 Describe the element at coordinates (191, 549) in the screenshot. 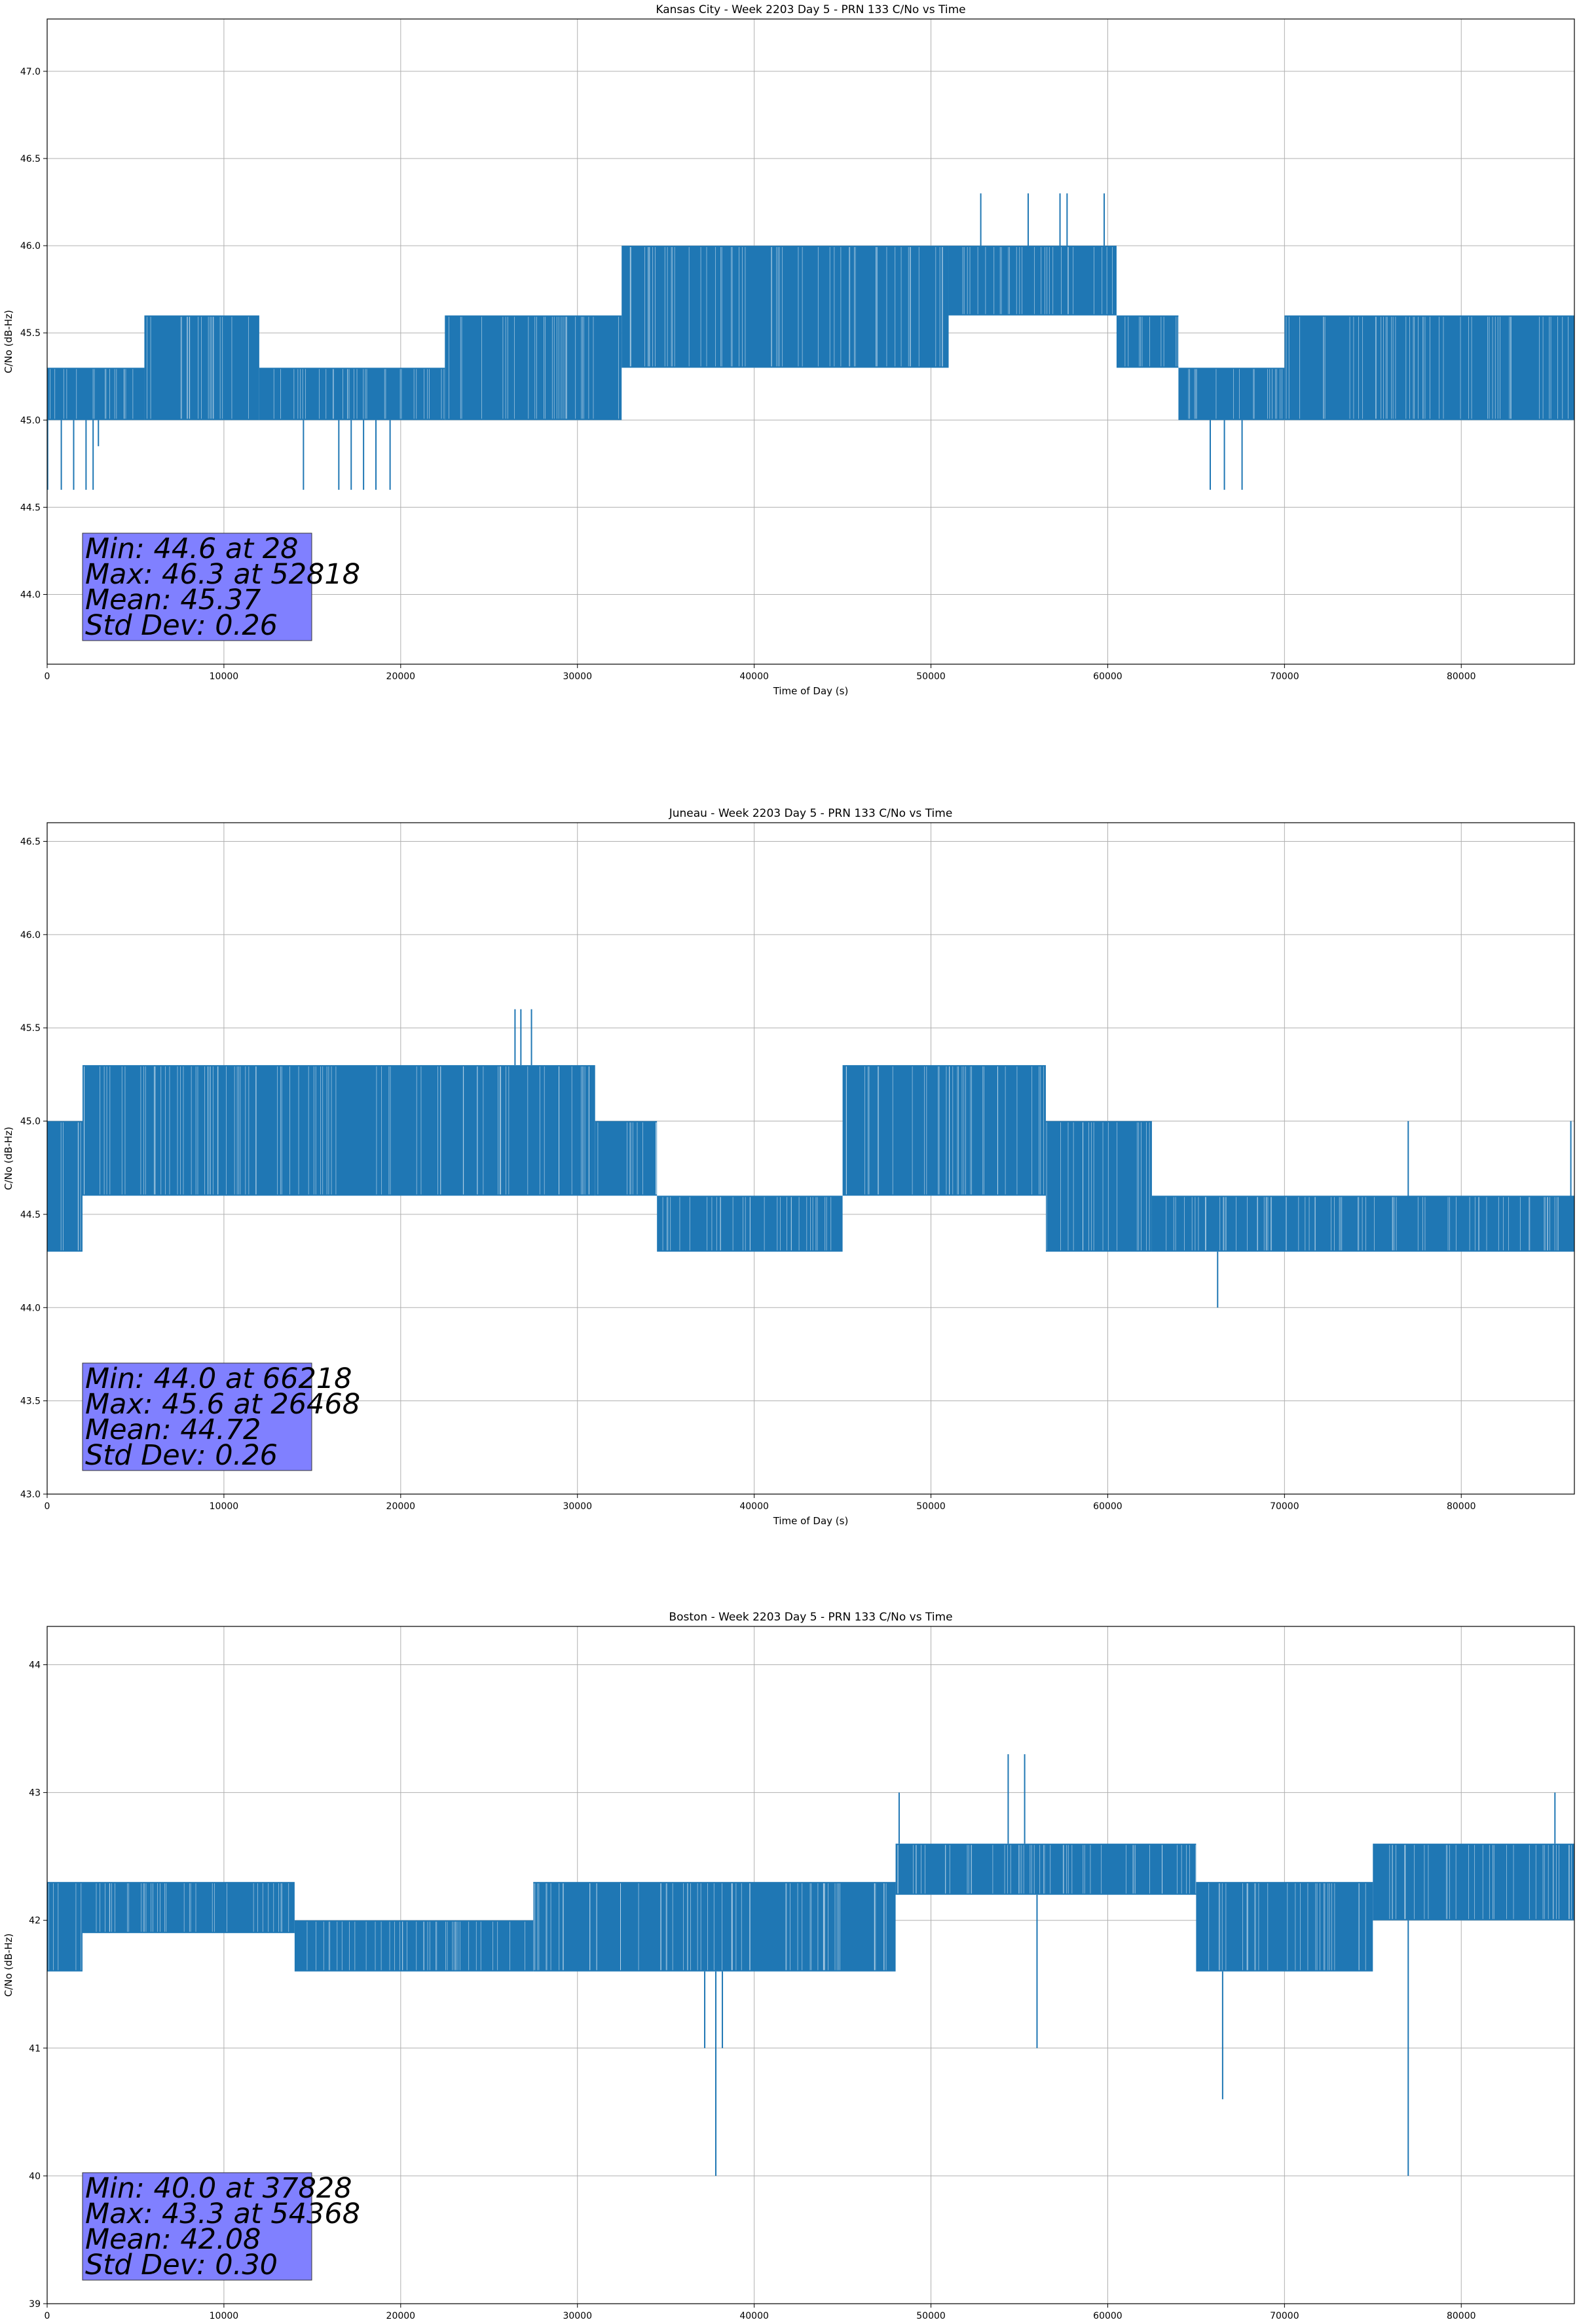

I see `stats-min: Min: 44.6 at 28` at that location.